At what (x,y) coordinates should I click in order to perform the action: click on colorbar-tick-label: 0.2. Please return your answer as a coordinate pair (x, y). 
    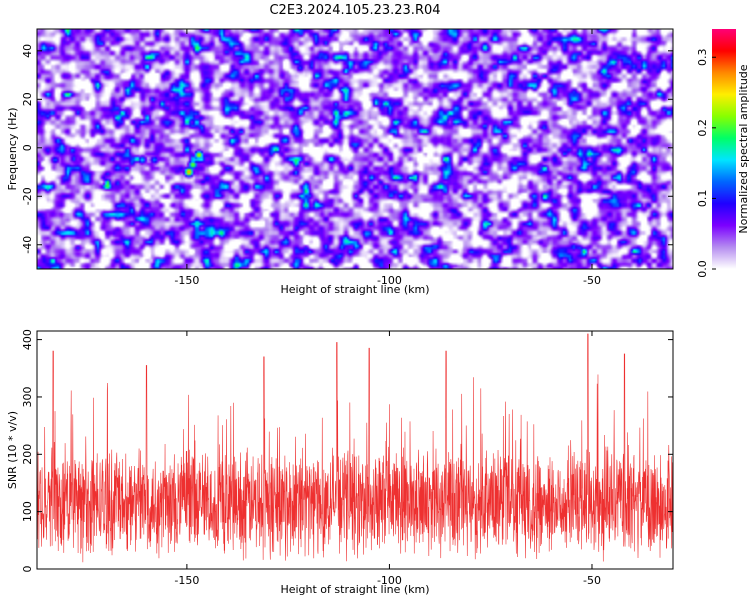
    Looking at the image, I should click on (702, 128).